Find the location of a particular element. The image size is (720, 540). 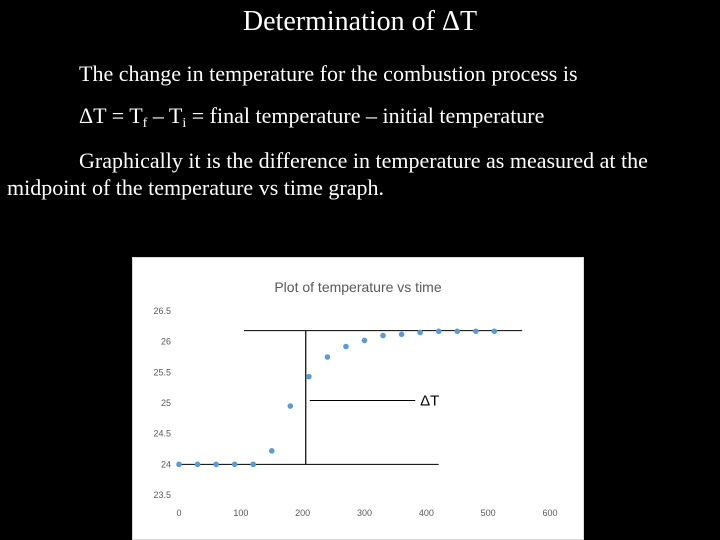

equation-part-a: ΔT = T is located at coordinates (111, 115).